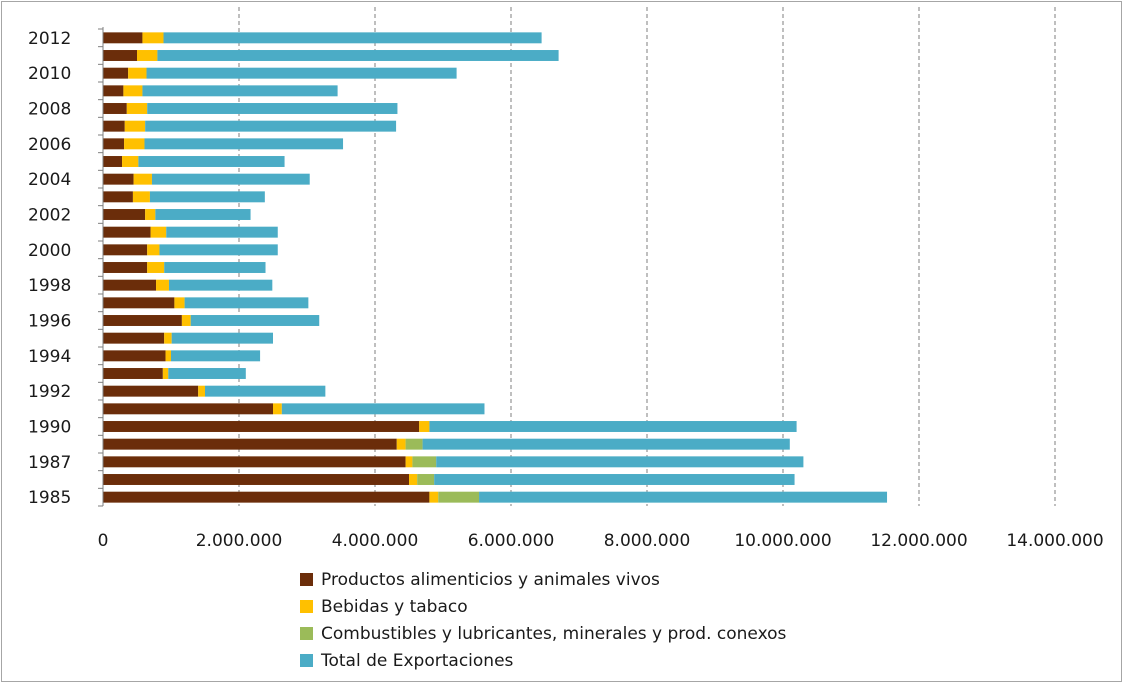 This screenshot has width=1125, height=684. I want to click on bar-segment: 1997 — Bebidas y tabaco: 150000, so click(179, 303).